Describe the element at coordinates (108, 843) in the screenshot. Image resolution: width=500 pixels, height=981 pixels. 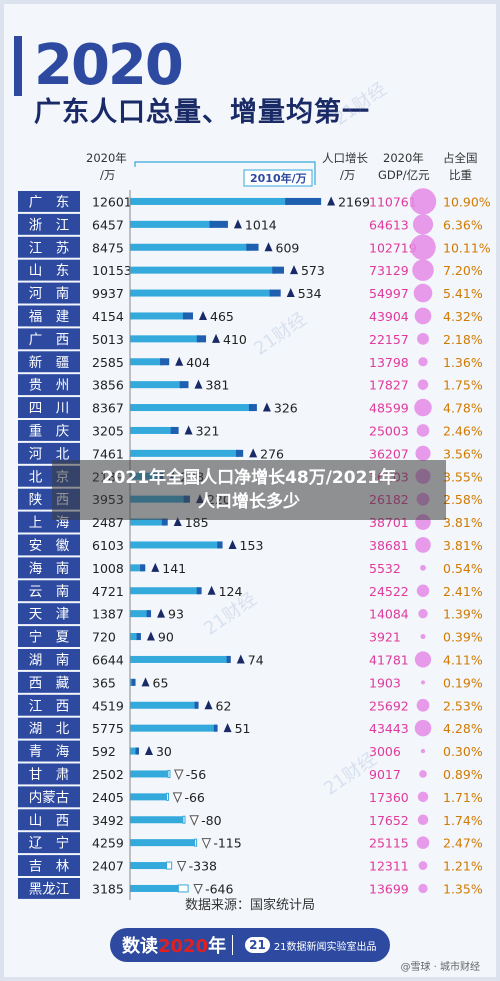
I see `pop-2020-value: 4259` at that location.